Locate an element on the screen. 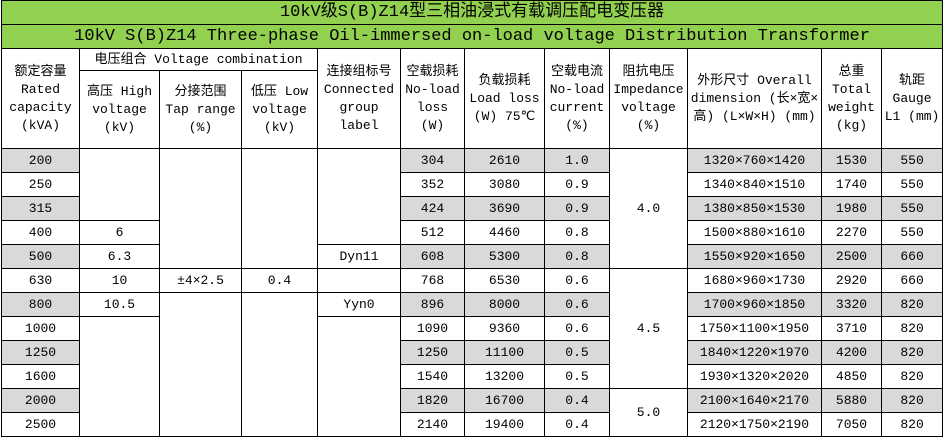 The width and height of the screenshot is (944, 446). cell: 424 is located at coordinates (432, 208).